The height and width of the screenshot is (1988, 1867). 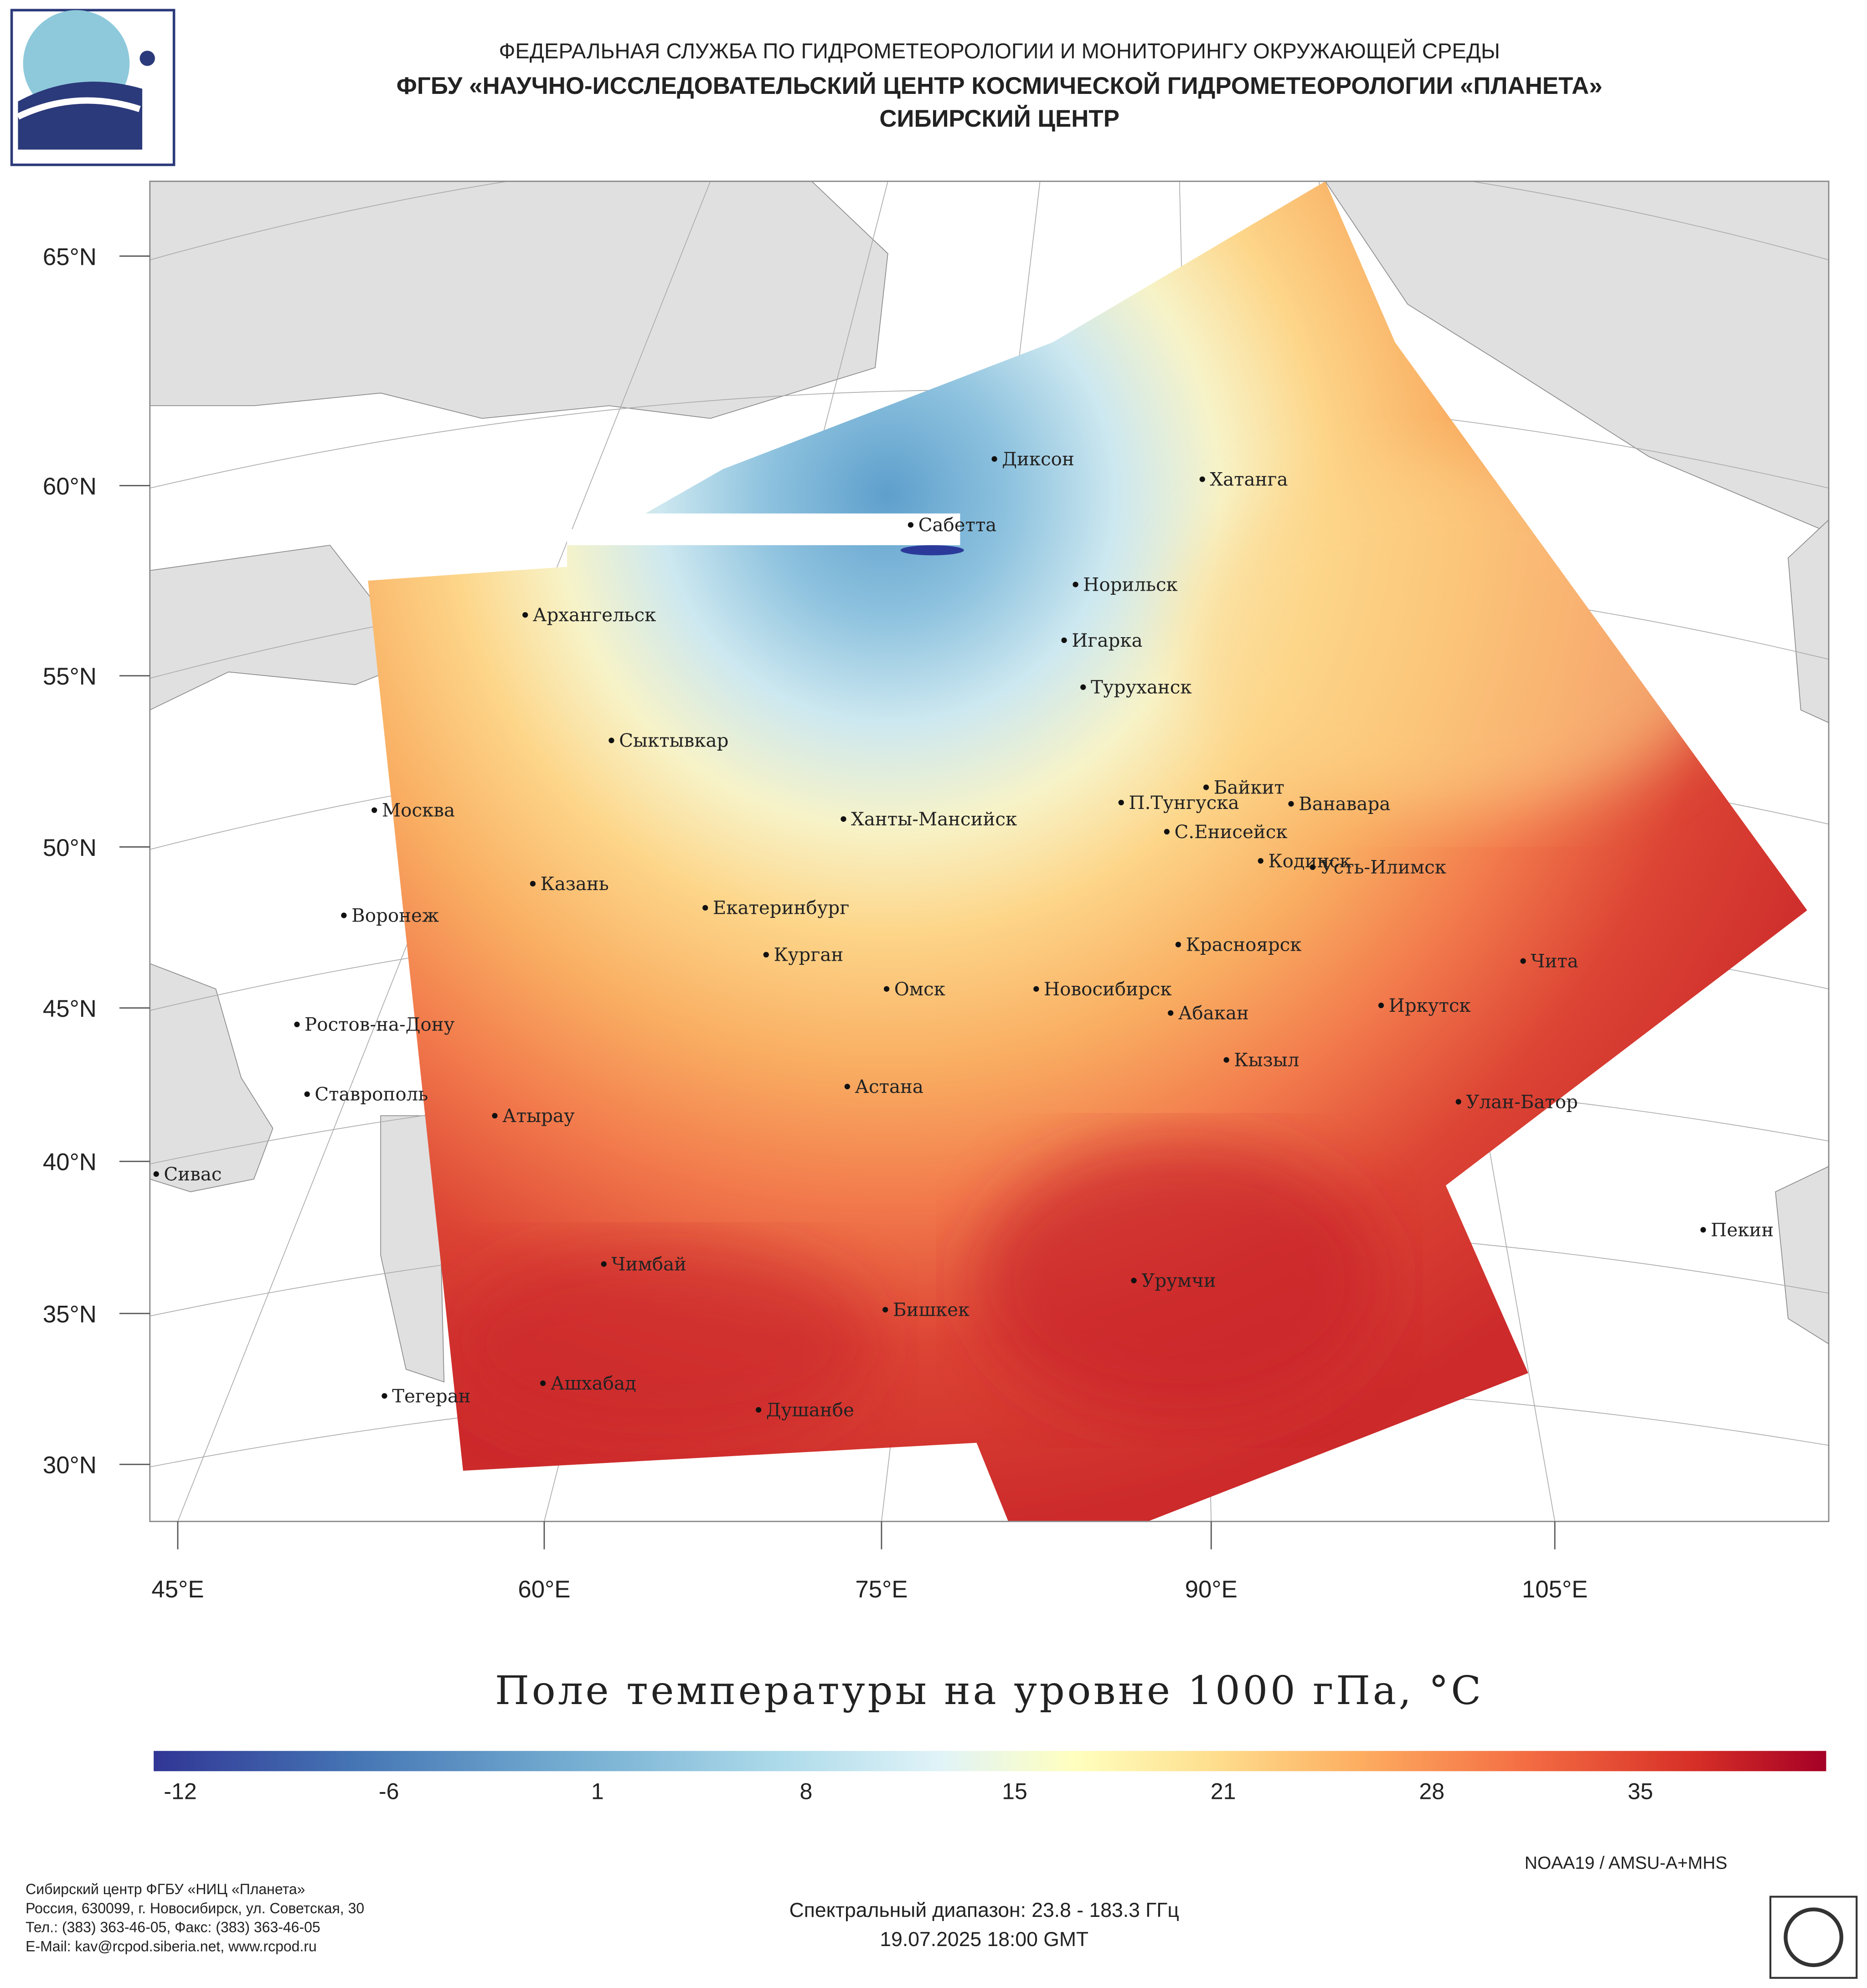 I want to click on header-line: СИБИРСКИЙ ЦЕНТР, so click(x=999, y=118).